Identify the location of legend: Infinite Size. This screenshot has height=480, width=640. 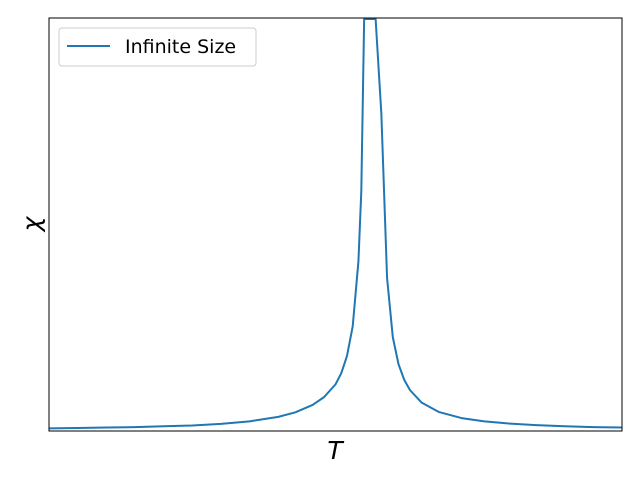
(157, 47).